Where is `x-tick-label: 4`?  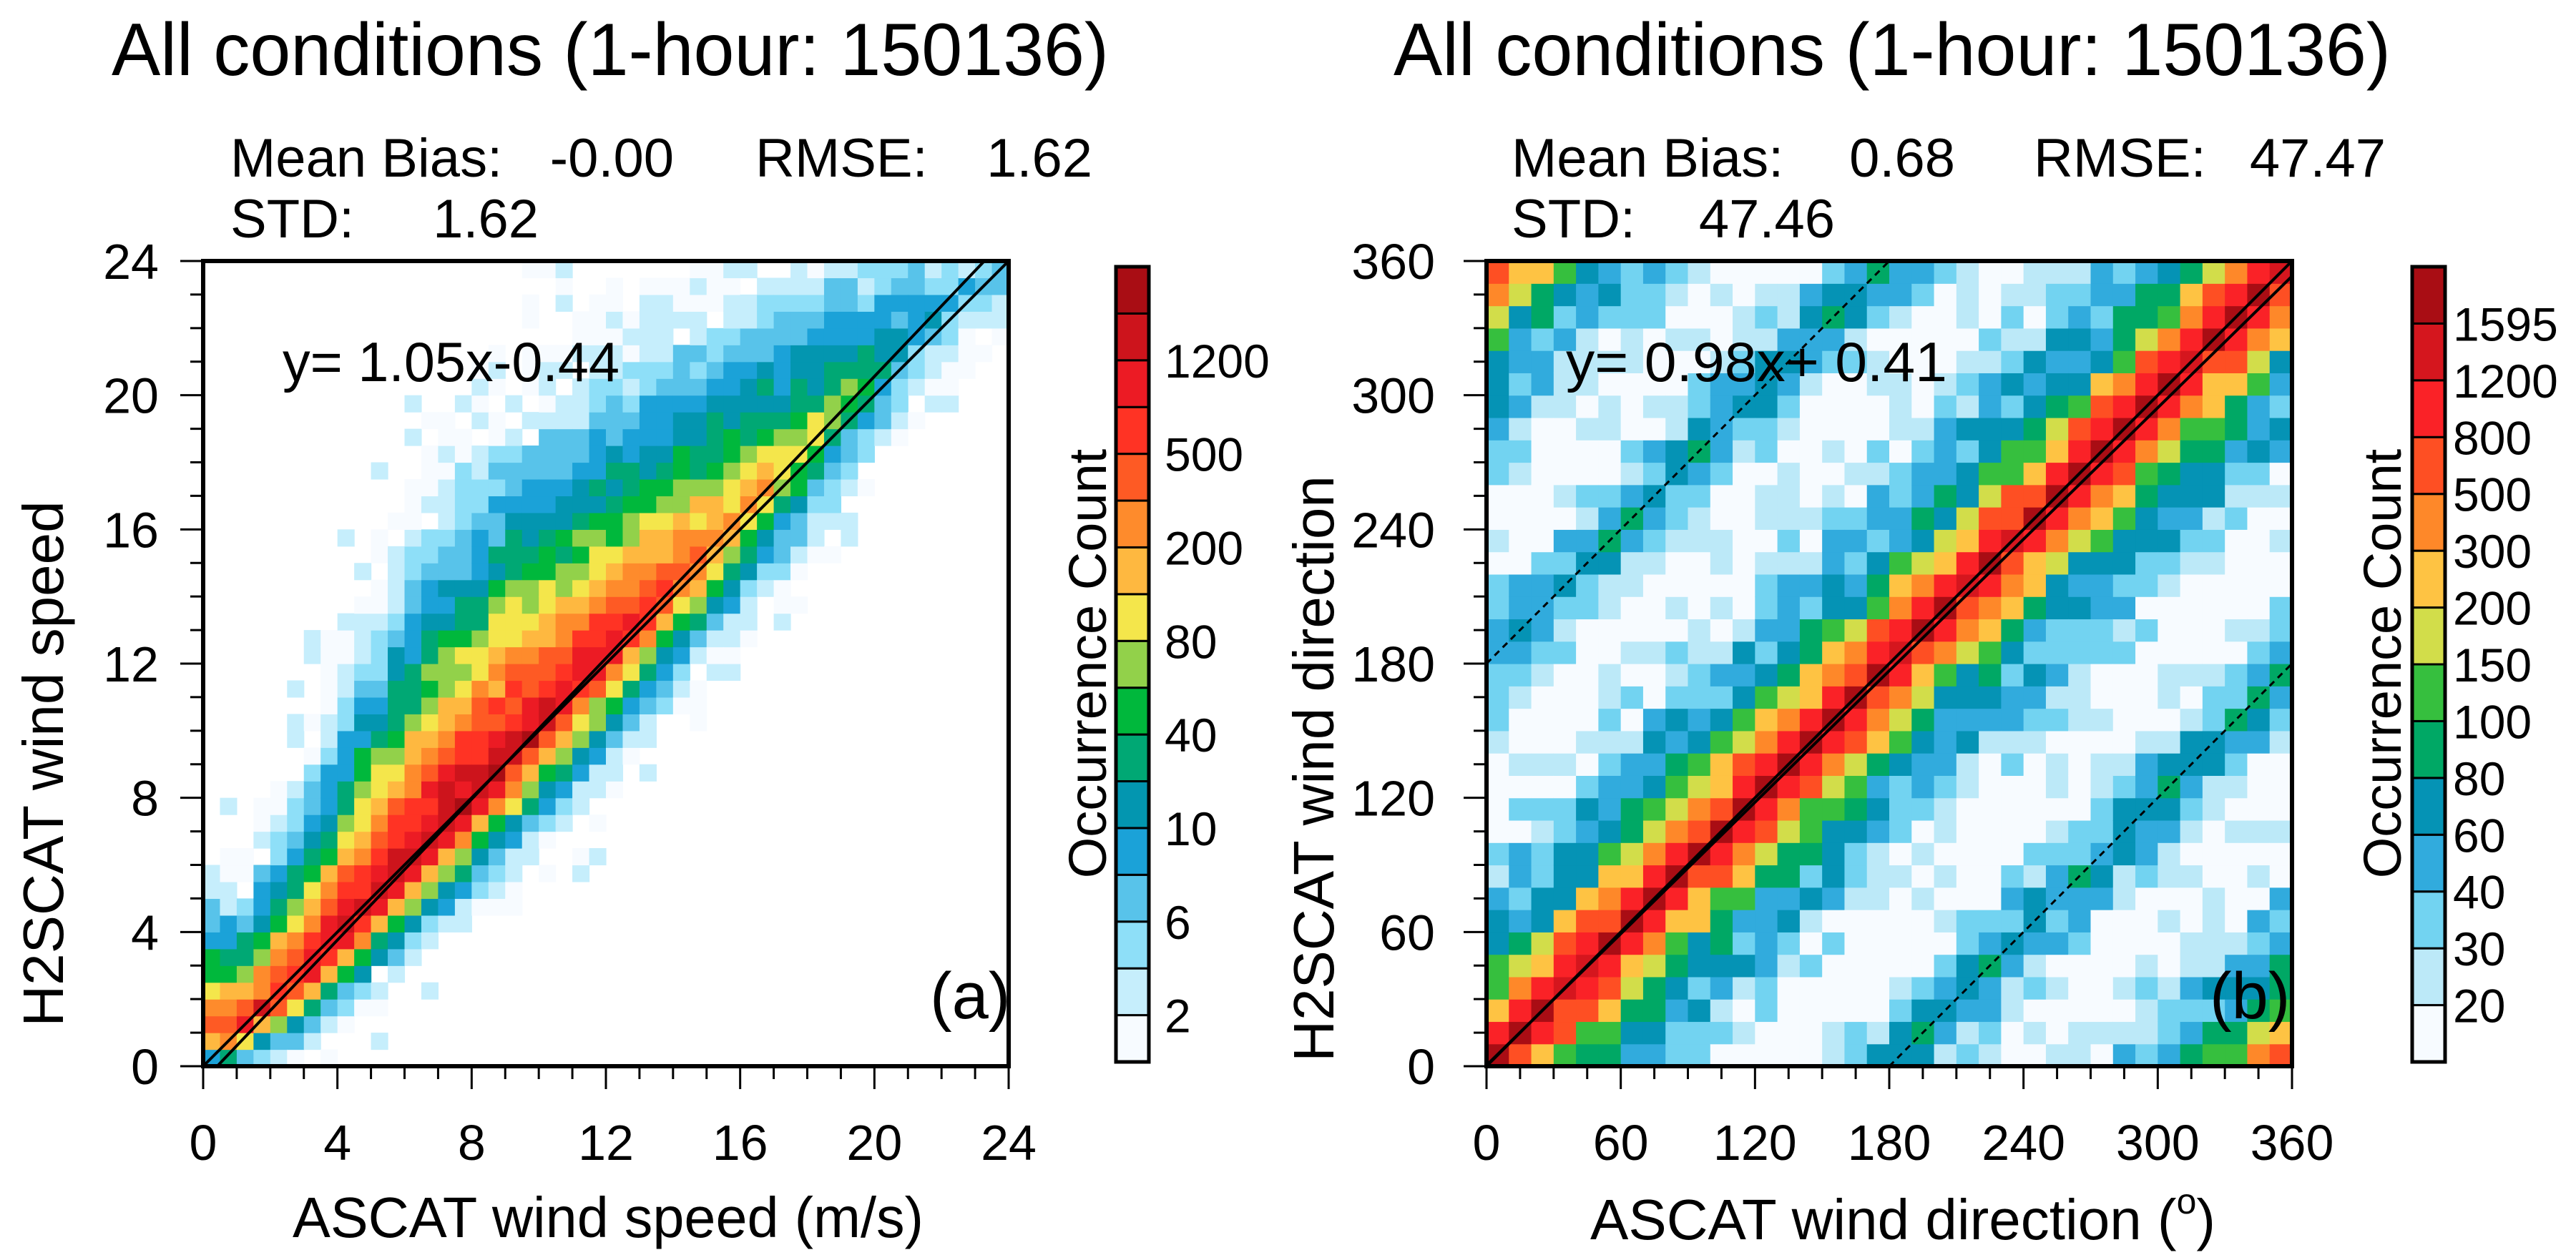 x-tick-label: 4 is located at coordinates (337, 1143).